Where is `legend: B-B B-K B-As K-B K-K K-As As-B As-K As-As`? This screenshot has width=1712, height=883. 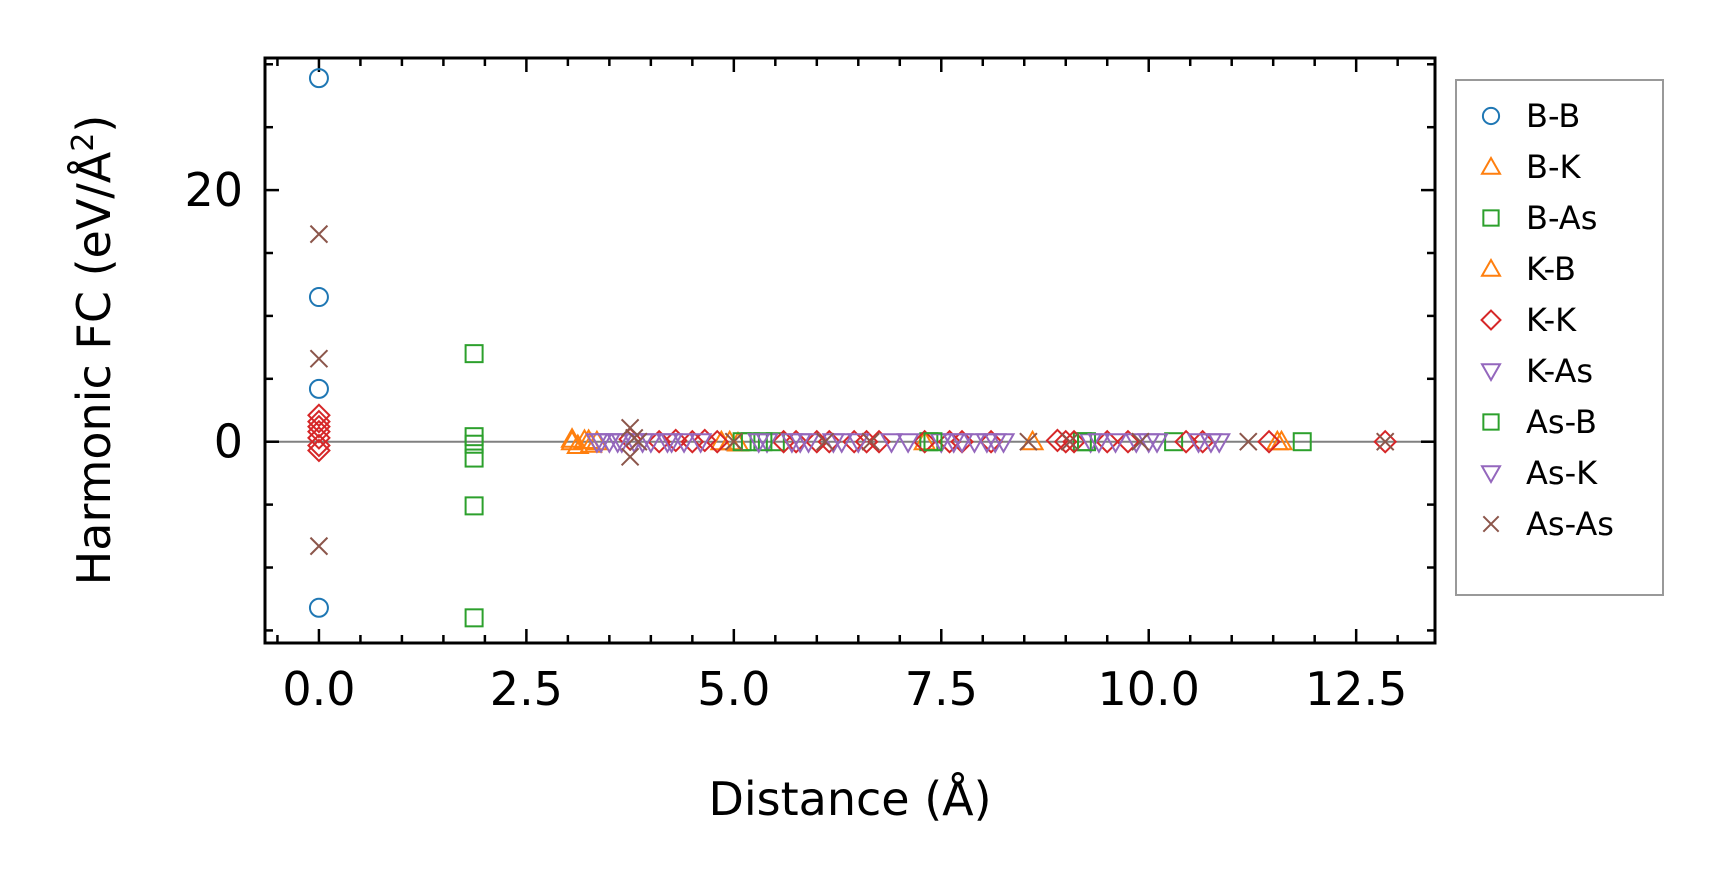
legend: B-B B-K B-As K-B K-K K-As As-B As-K As-As is located at coordinates (1559, 337).